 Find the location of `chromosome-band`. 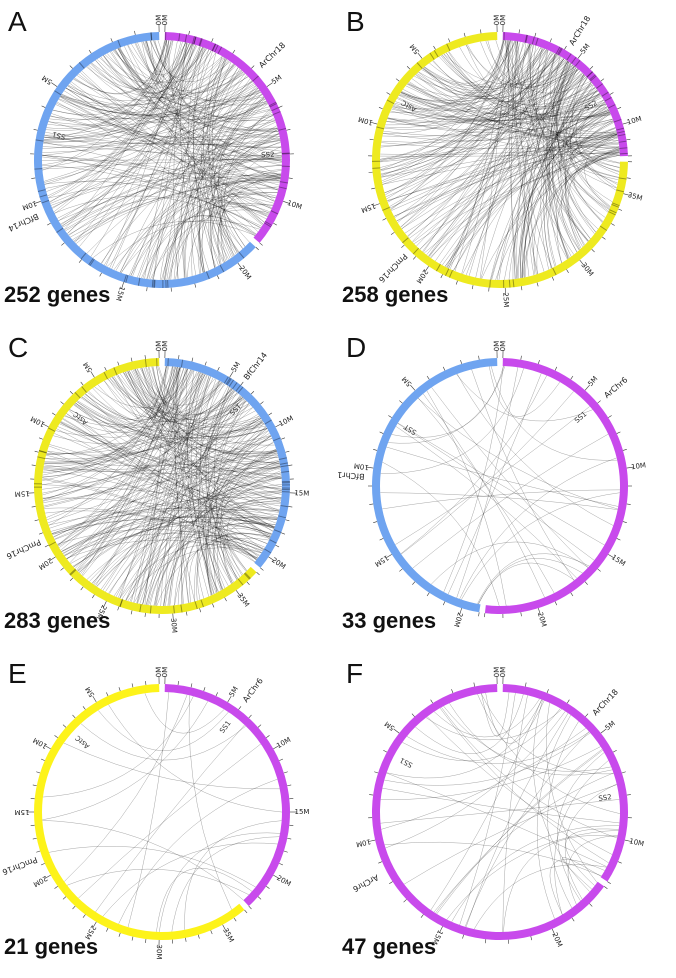

chromosome-band is located at coordinates (227, 137).